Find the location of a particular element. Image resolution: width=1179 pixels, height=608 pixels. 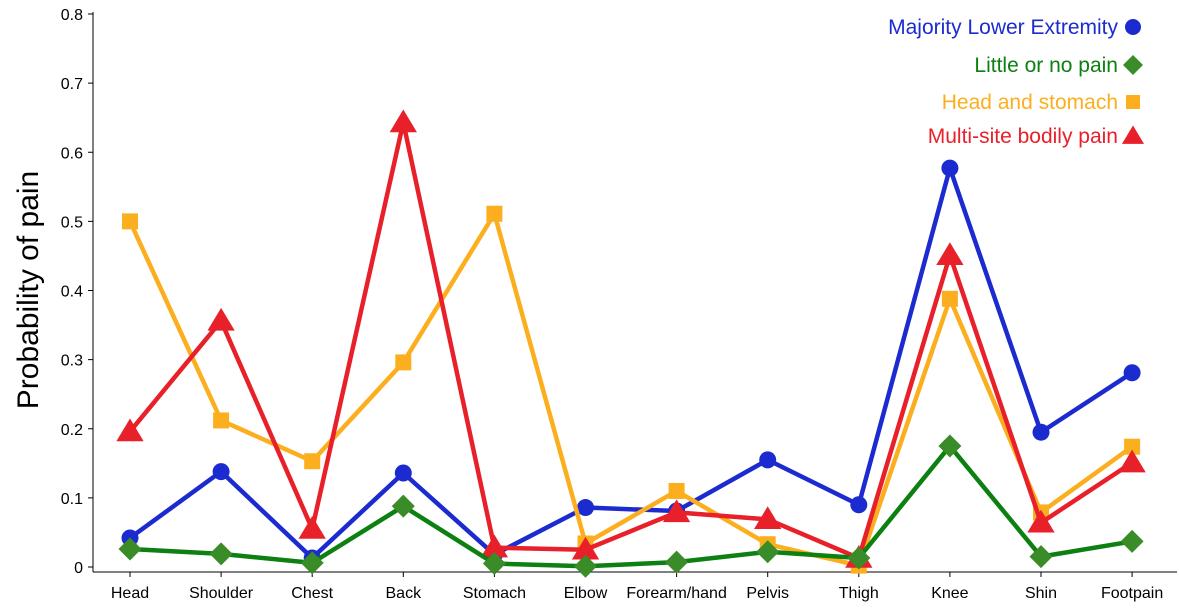

x-tick-label: Footpain is located at coordinates (1132, 593).